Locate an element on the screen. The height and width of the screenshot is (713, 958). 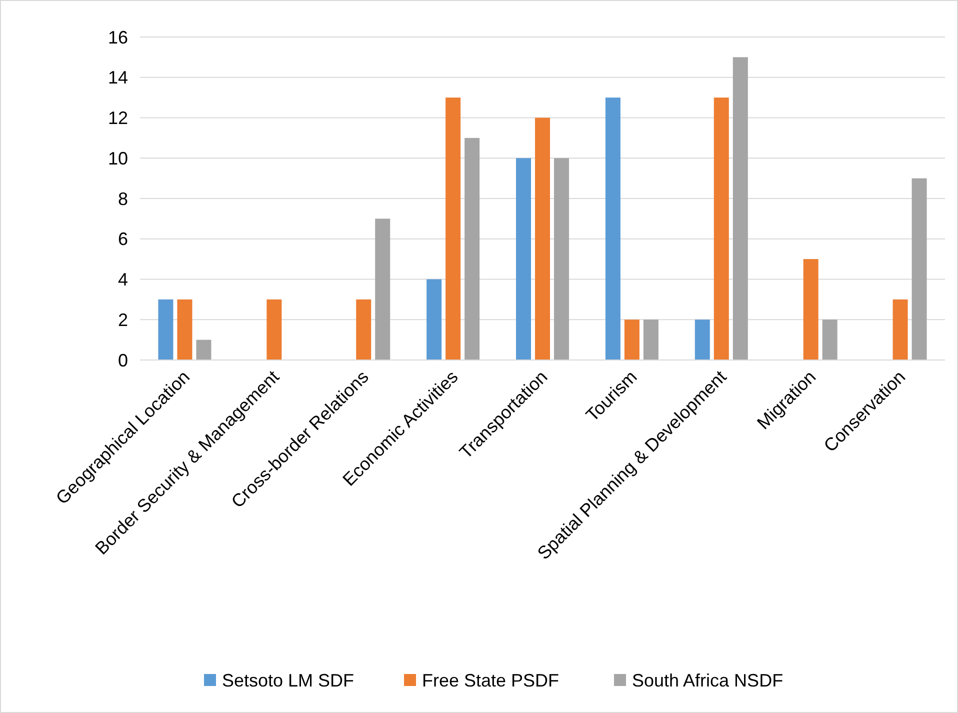
y-tick-label: 4 is located at coordinates (123, 280).